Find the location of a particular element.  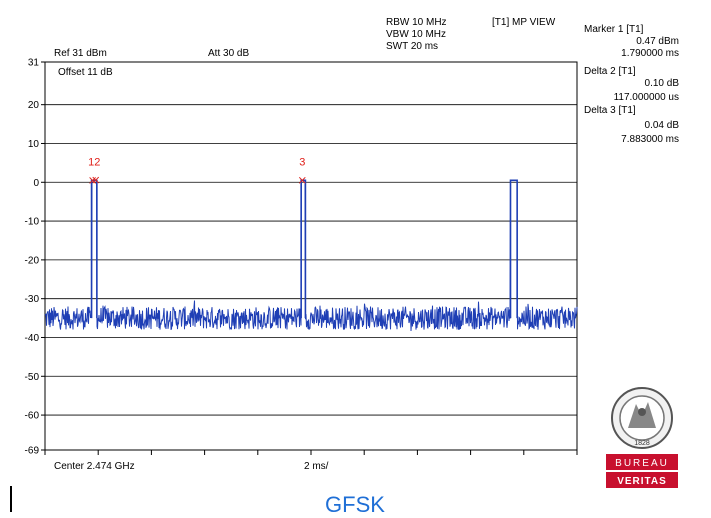

y-tick-label: 20 is located at coordinates (34, 105).